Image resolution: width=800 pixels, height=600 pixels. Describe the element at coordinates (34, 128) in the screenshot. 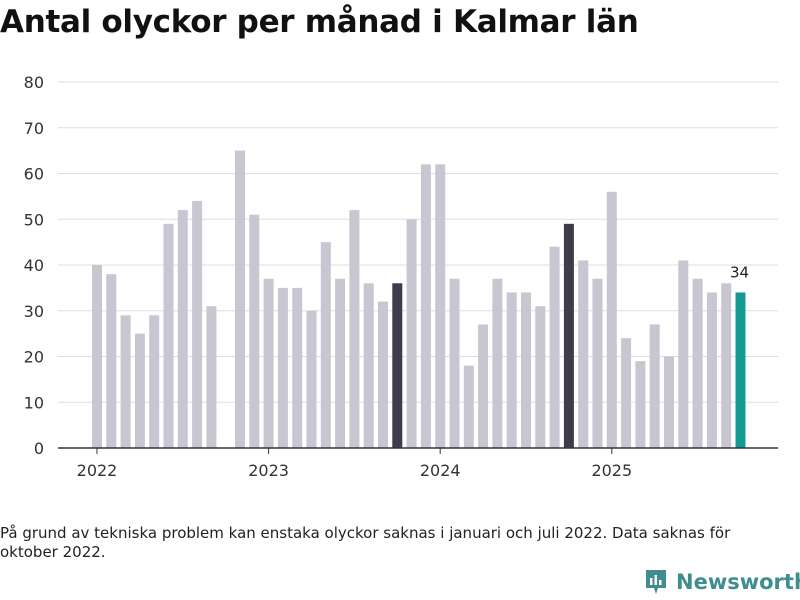

I see `y-tick-label: 70` at that location.